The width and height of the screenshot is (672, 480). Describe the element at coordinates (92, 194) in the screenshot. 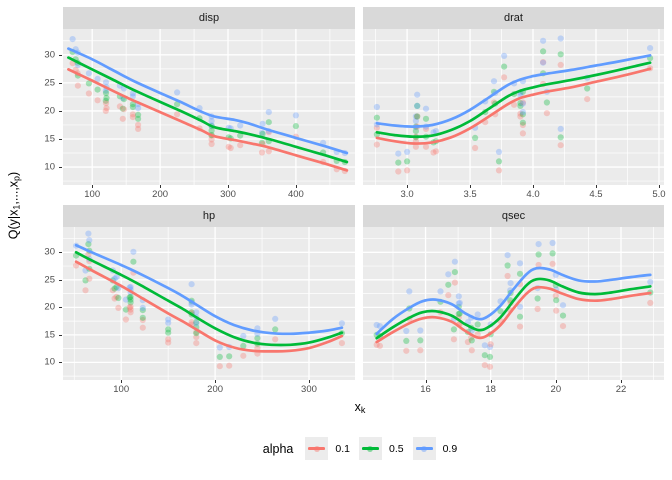

I see `x-tick-label: 100` at that location.